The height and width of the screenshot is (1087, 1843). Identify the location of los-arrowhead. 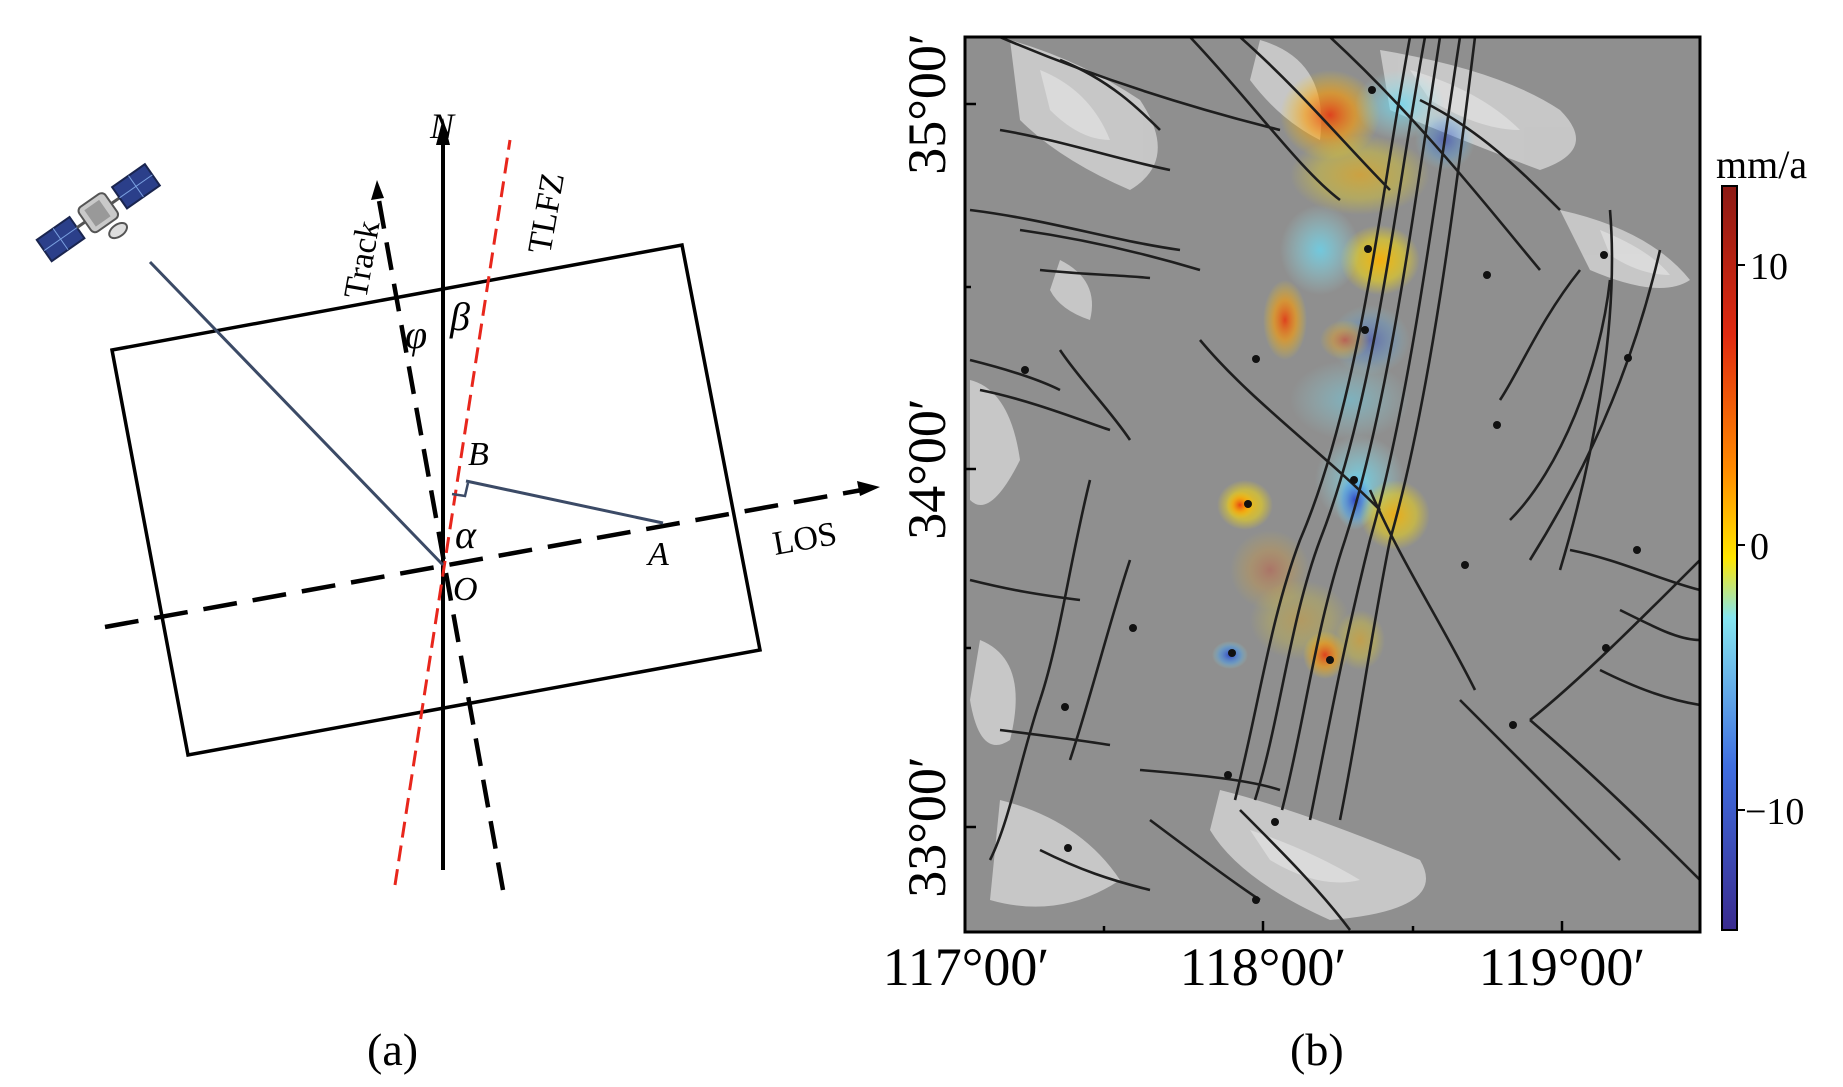
(868, 488).